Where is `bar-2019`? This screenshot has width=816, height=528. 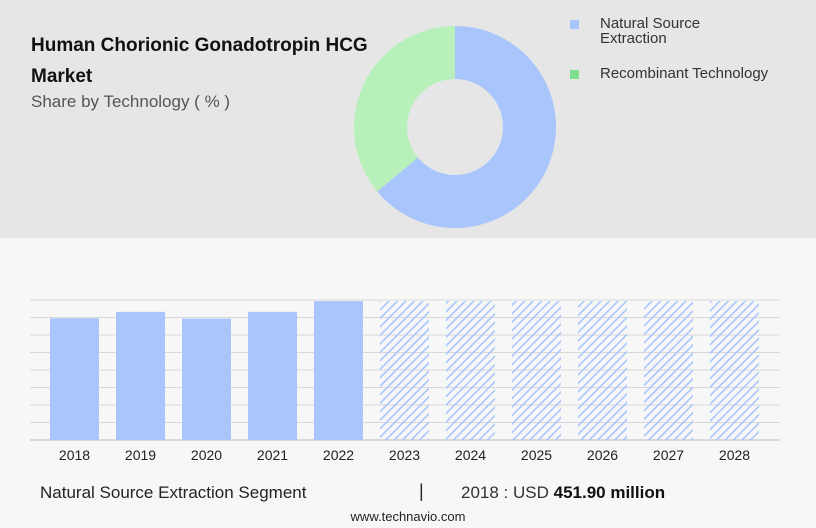
bar-2019 is located at coordinates (140, 375).